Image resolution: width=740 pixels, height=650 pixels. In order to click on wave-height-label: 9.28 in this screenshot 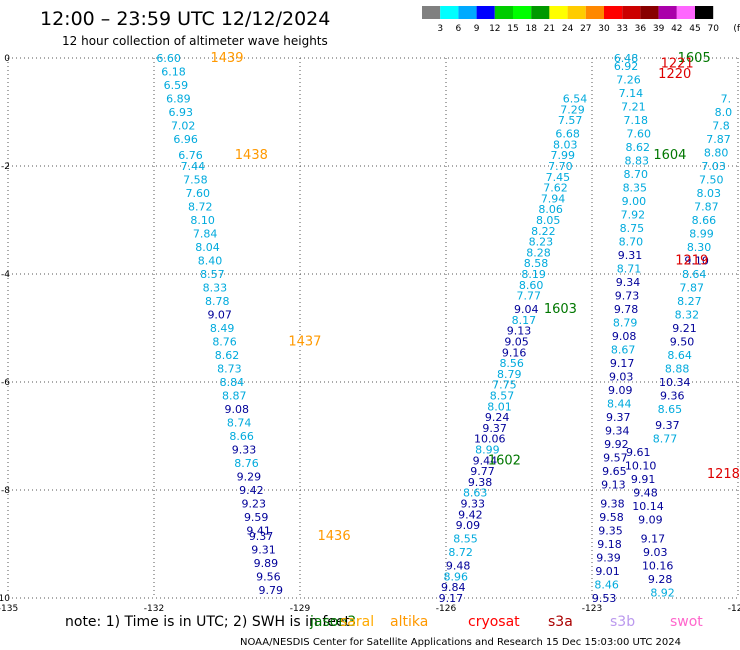, I will do `click(660, 579)`.